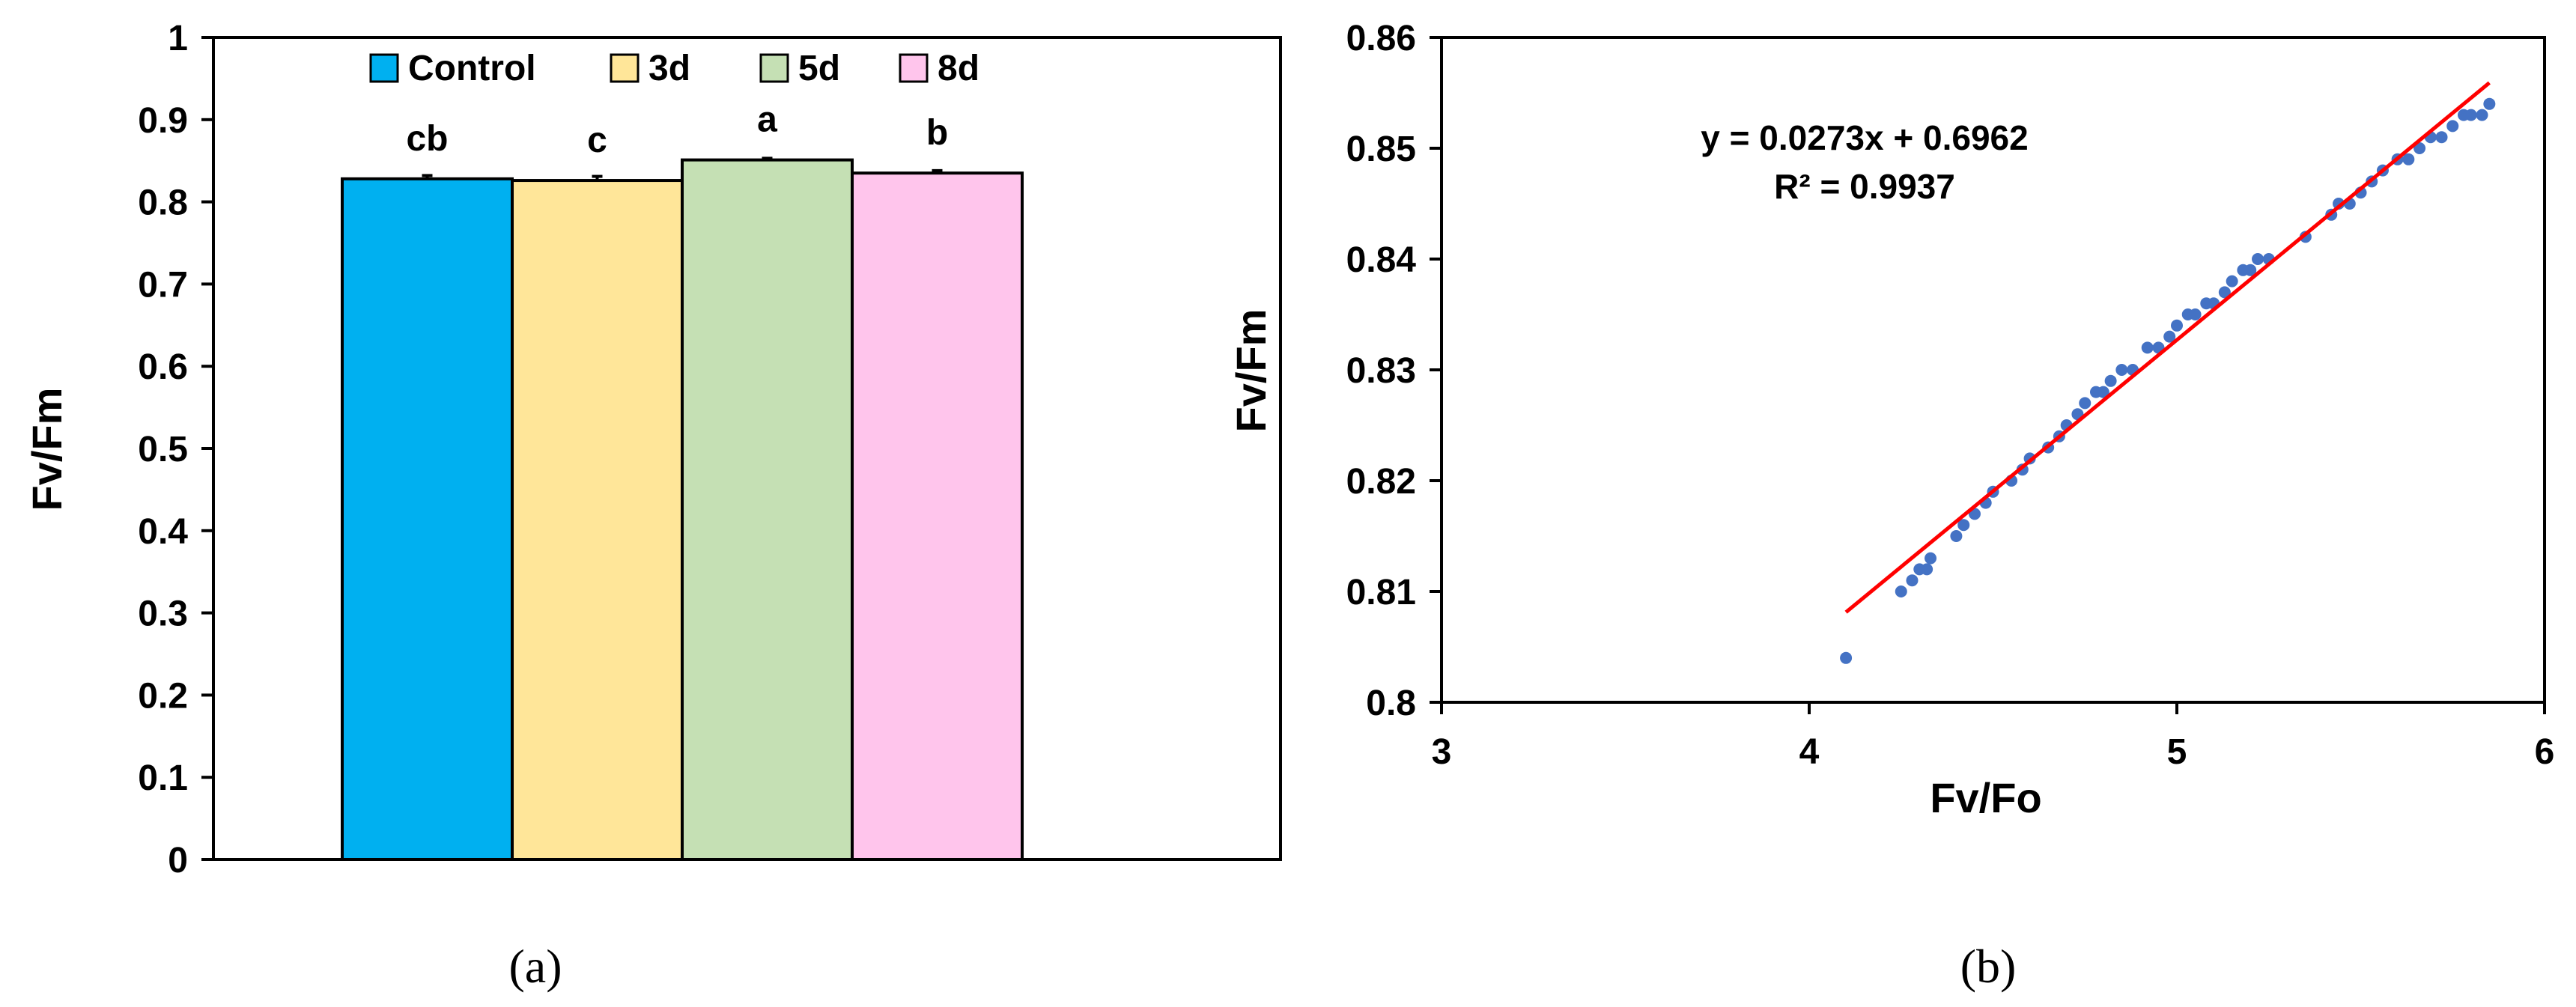  Describe the element at coordinates (163, 614) in the screenshot. I see `panel-a-y-tick-label: 0.3` at that location.